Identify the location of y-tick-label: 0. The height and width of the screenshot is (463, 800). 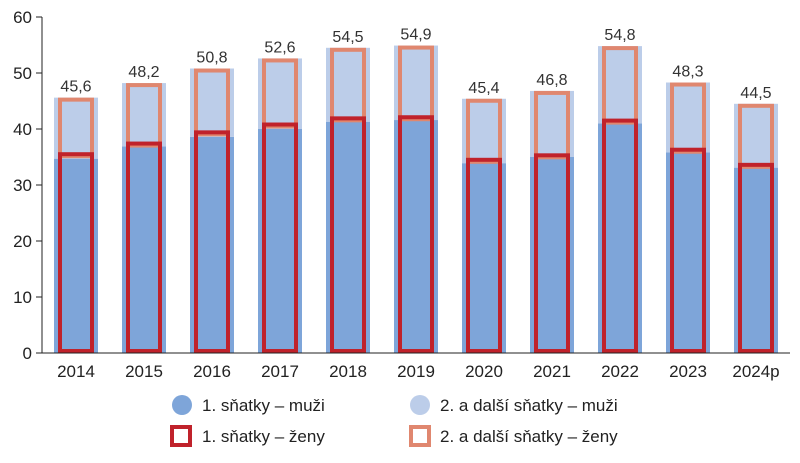
(27, 353).